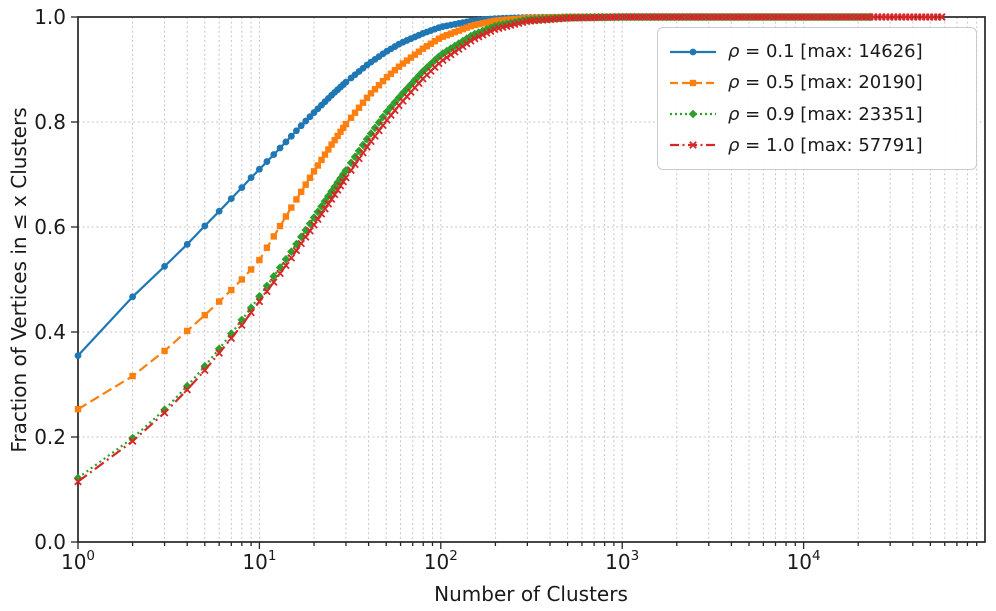 The width and height of the screenshot is (996, 611). Describe the element at coordinates (693, 83) in the screenshot. I see `legend-line-sample-rho-0.5` at that location.